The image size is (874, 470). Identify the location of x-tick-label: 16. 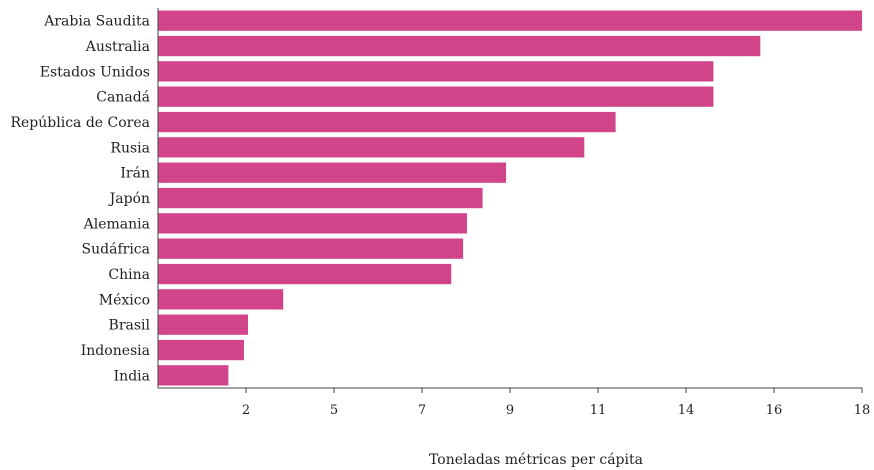
(774, 410).